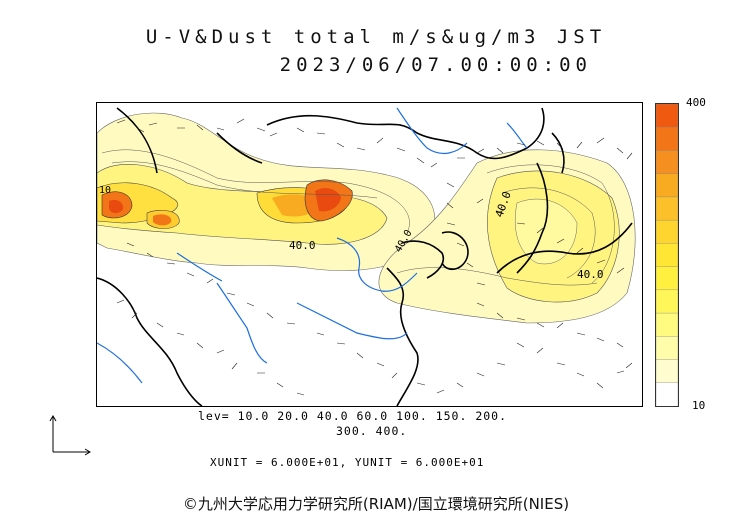 This screenshot has width=752, height=532. I want to click on contour-label: 10, so click(105, 190).